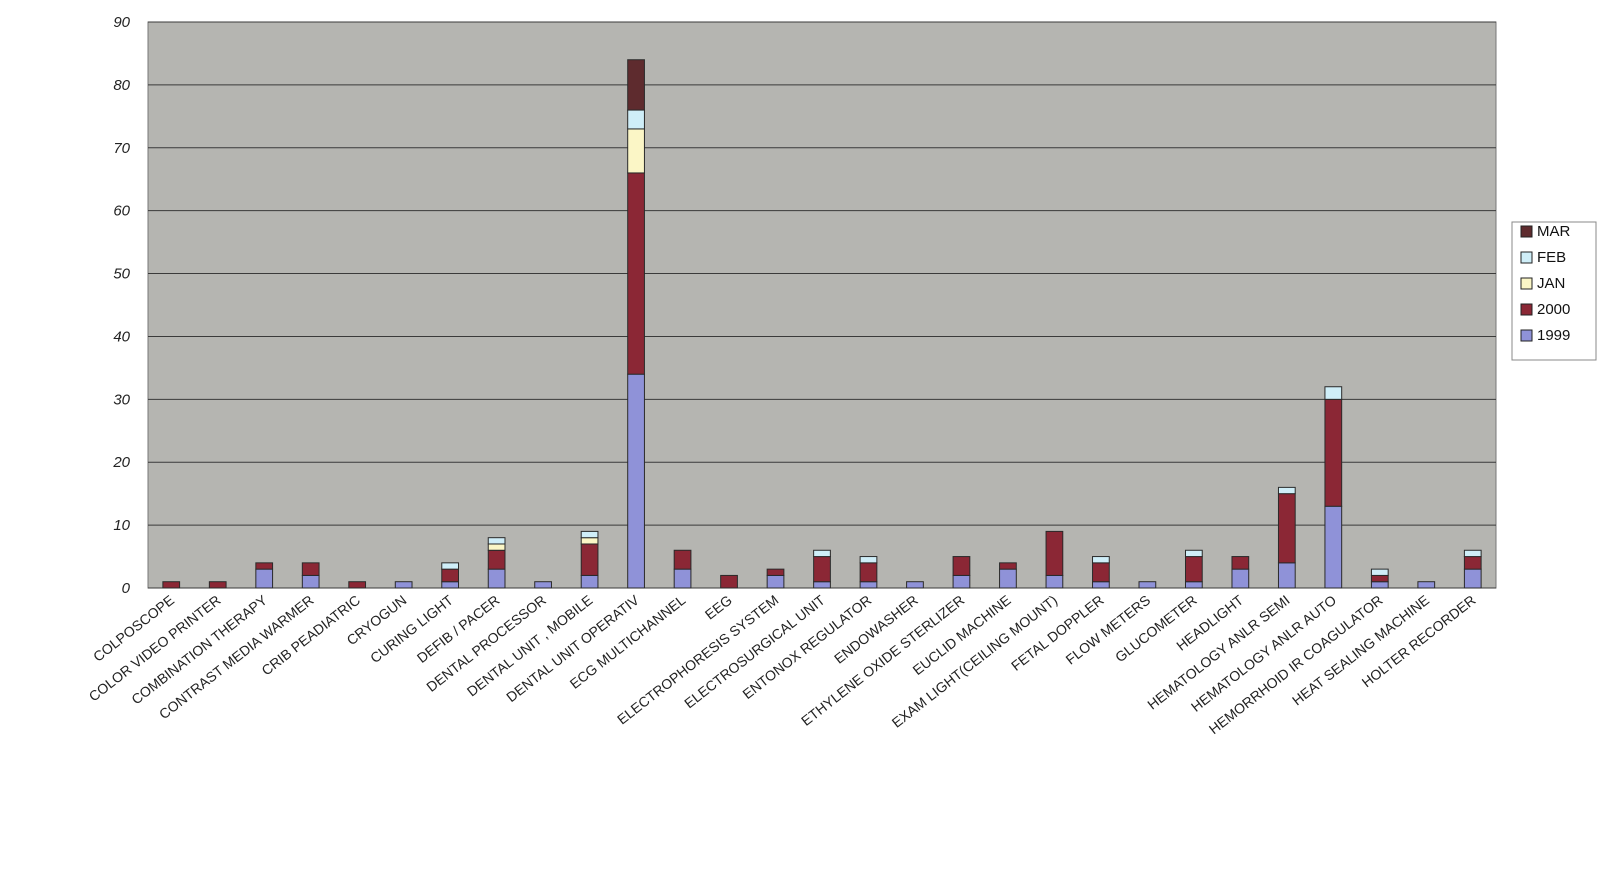 The height and width of the screenshot is (877, 1601). I want to click on legend-swatch-jan, so click(1526, 283).